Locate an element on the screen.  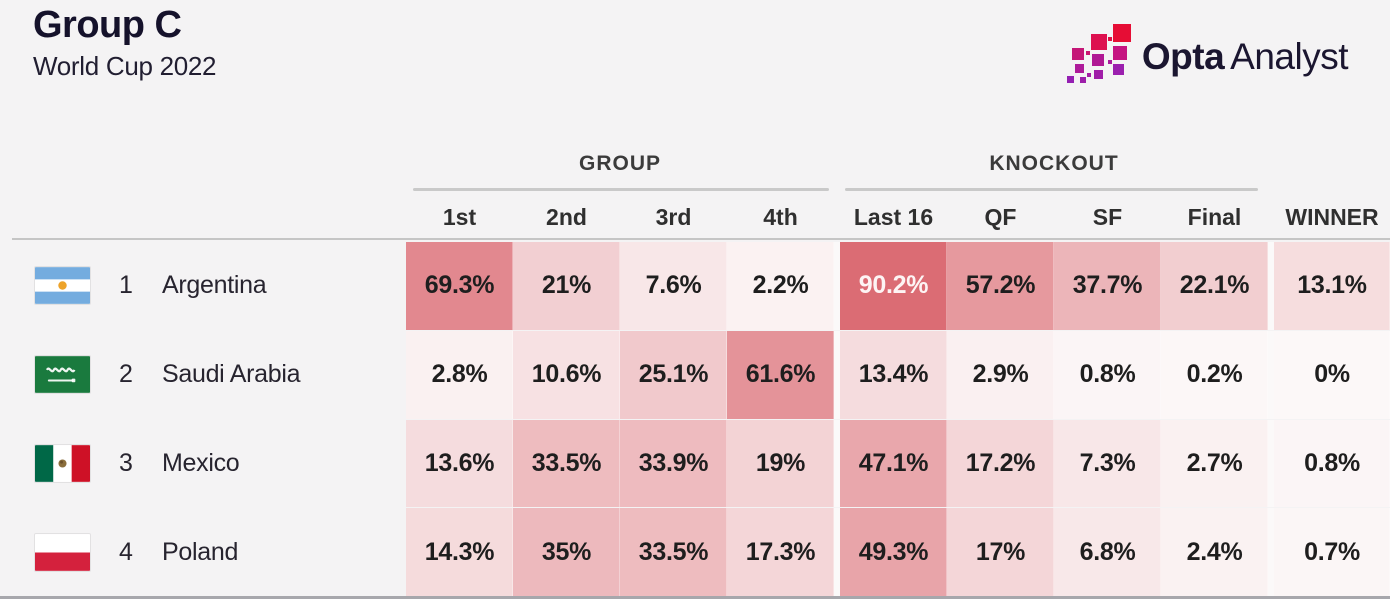
team-cell-saudi-arabia: 2 Saudi Arabia is located at coordinates (203, 375).